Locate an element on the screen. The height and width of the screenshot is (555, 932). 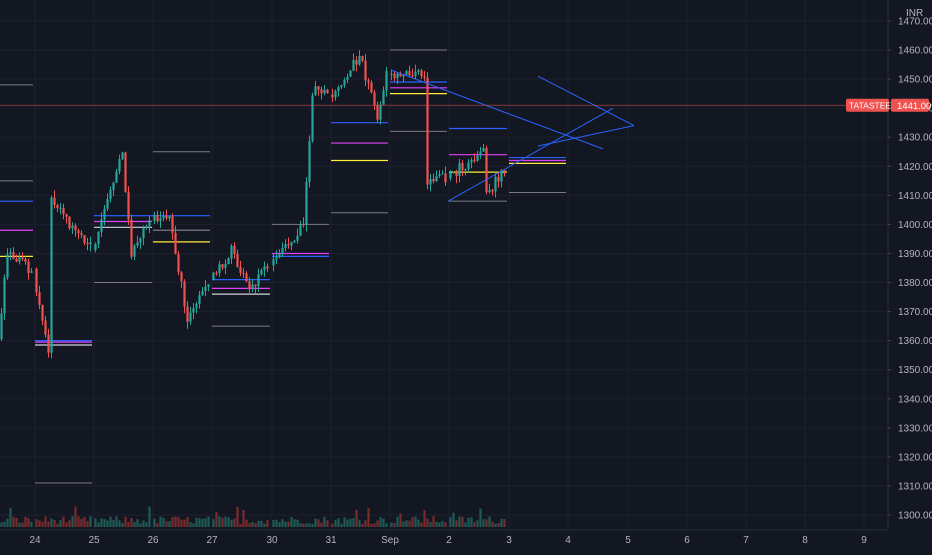
time-tick-label: 9 is located at coordinates (864, 540).